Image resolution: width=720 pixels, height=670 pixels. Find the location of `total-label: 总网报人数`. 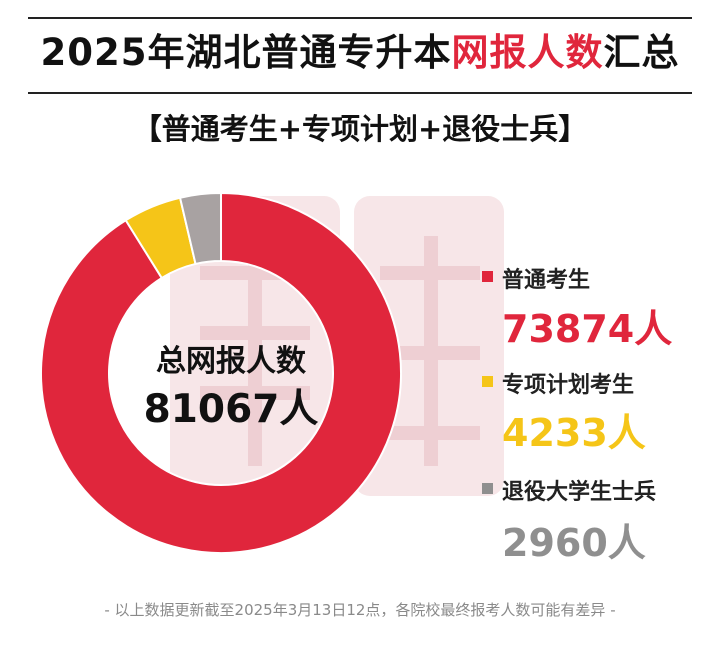

total-label: 总网报人数 is located at coordinates (231, 361).